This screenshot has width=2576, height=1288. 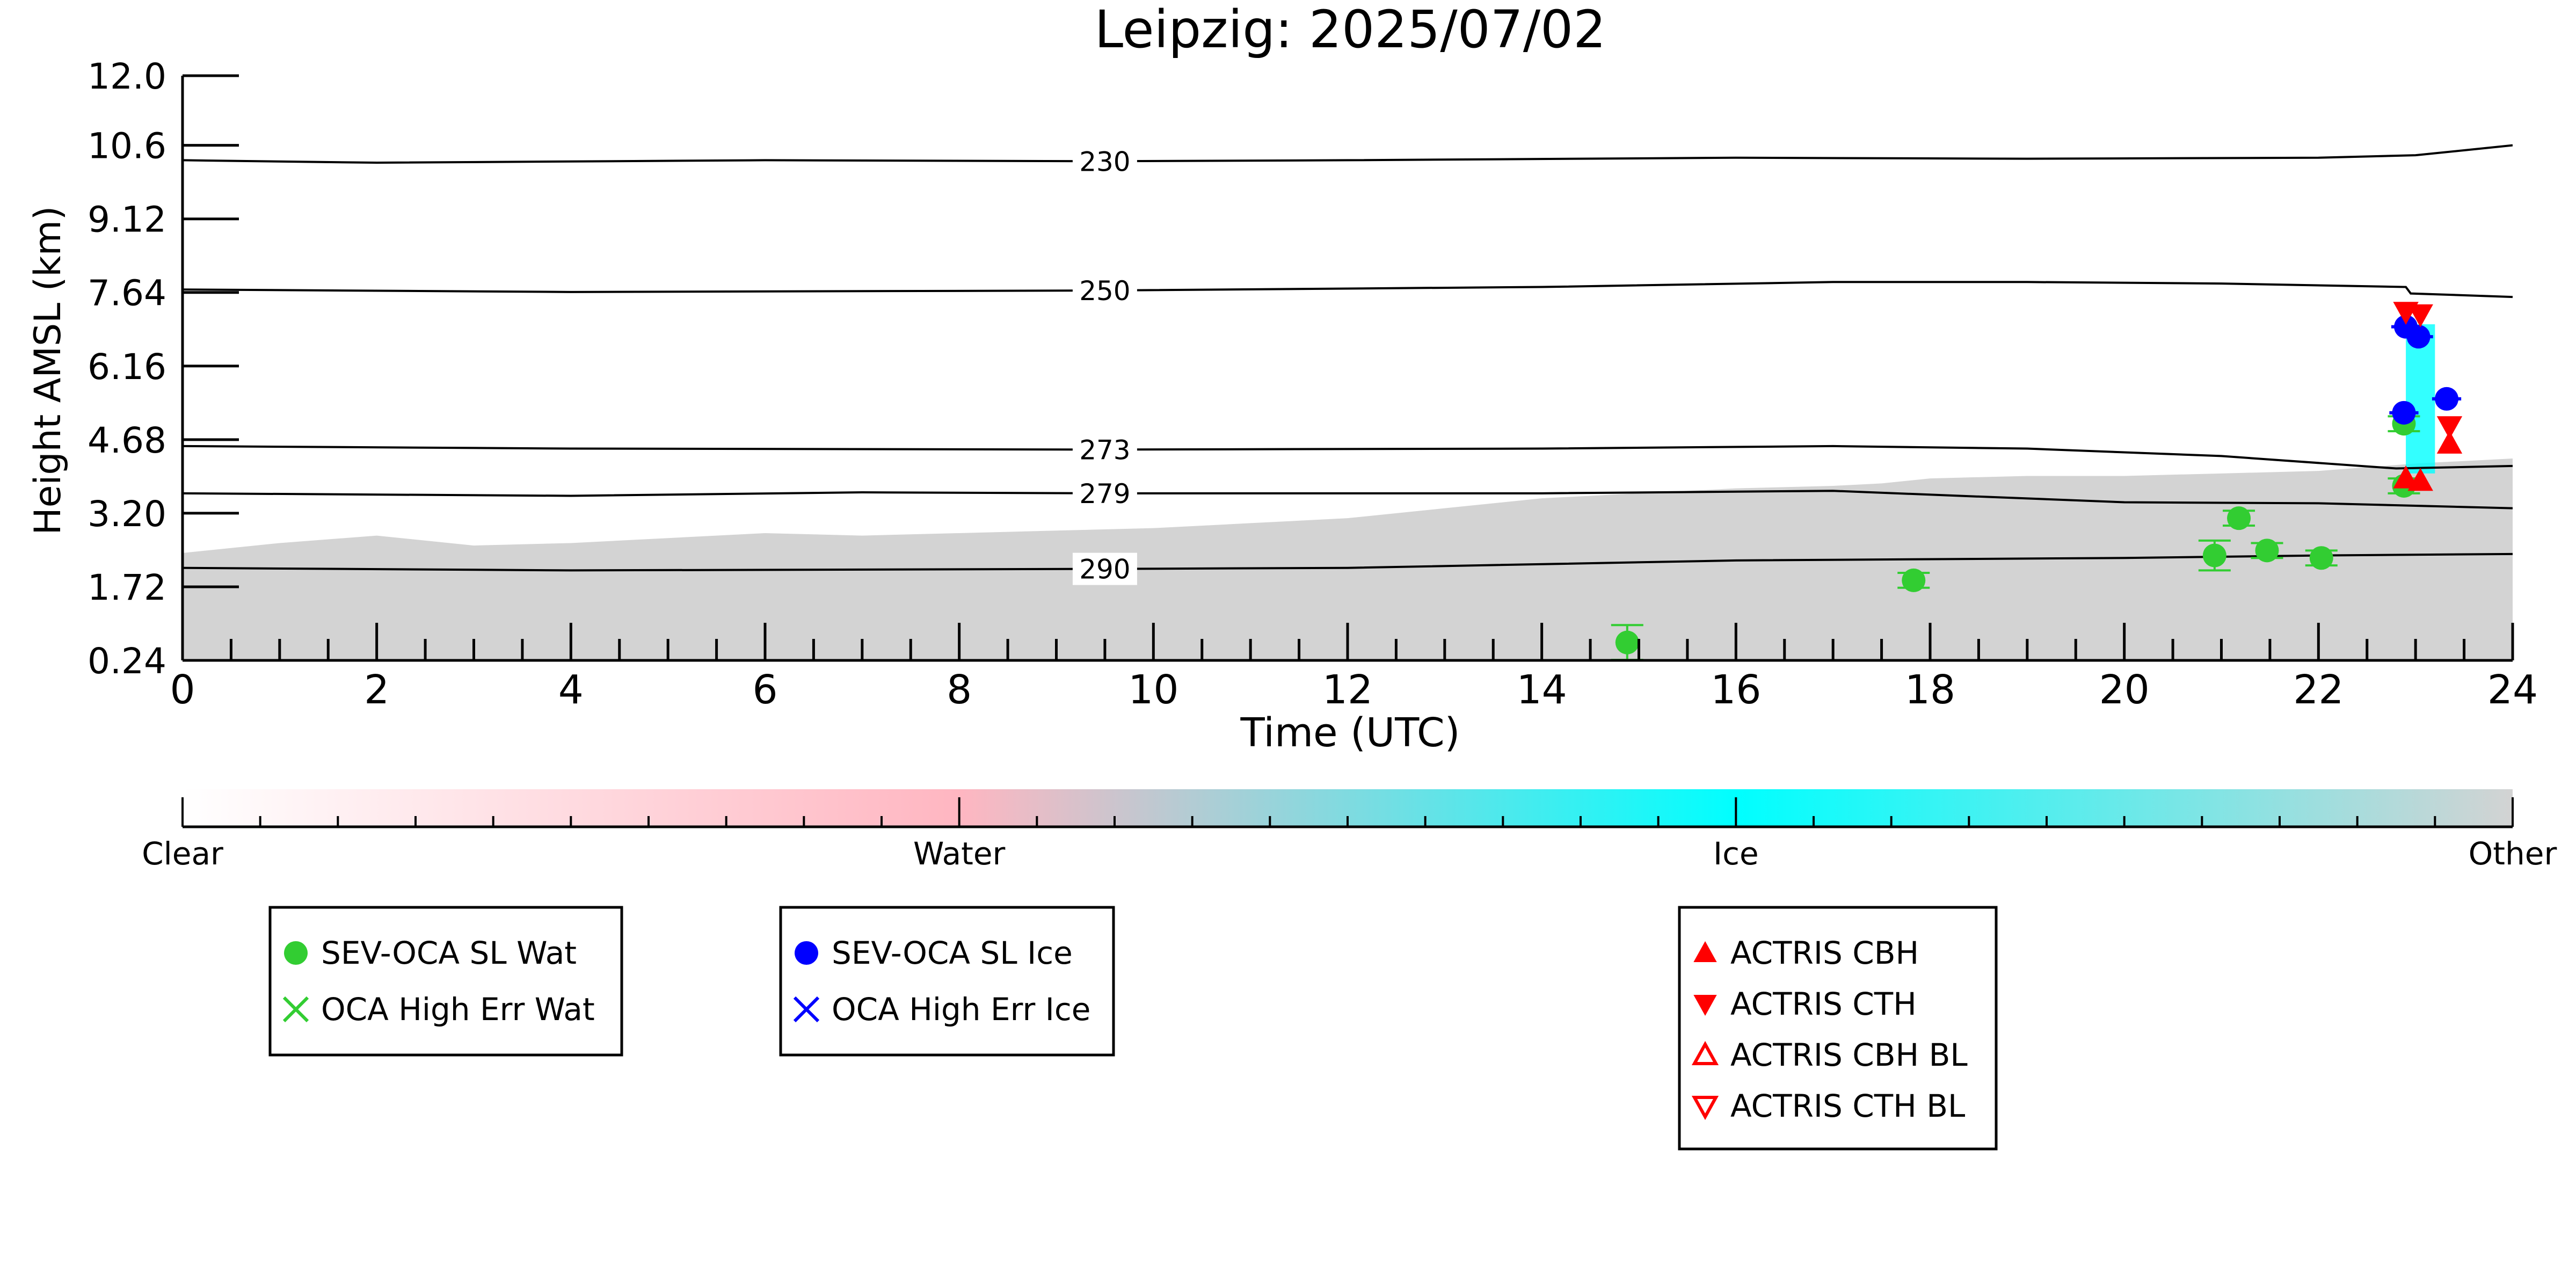 I want to click on y-tick-label: 12.0, so click(x=127, y=76).